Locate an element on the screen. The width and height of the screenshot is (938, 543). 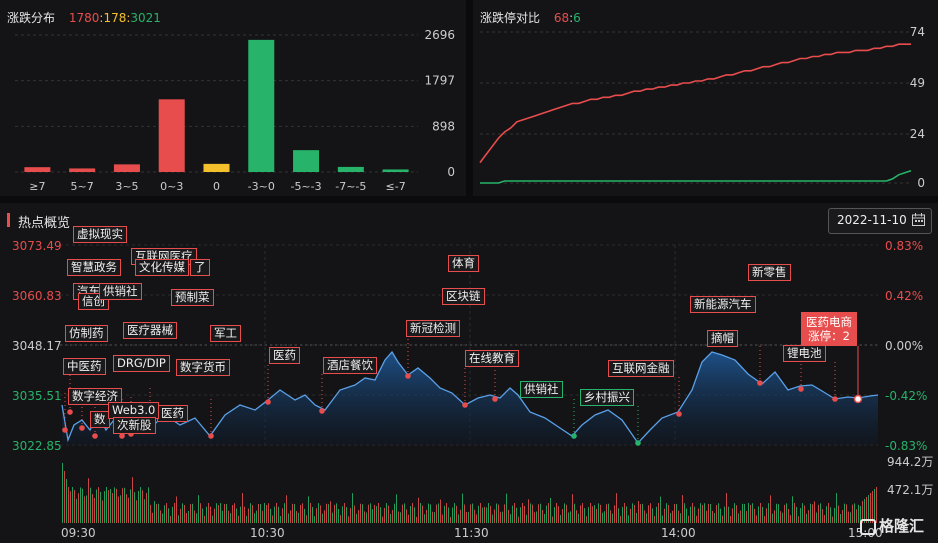
time-label: 11:30 is located at coordinates (471, 533).